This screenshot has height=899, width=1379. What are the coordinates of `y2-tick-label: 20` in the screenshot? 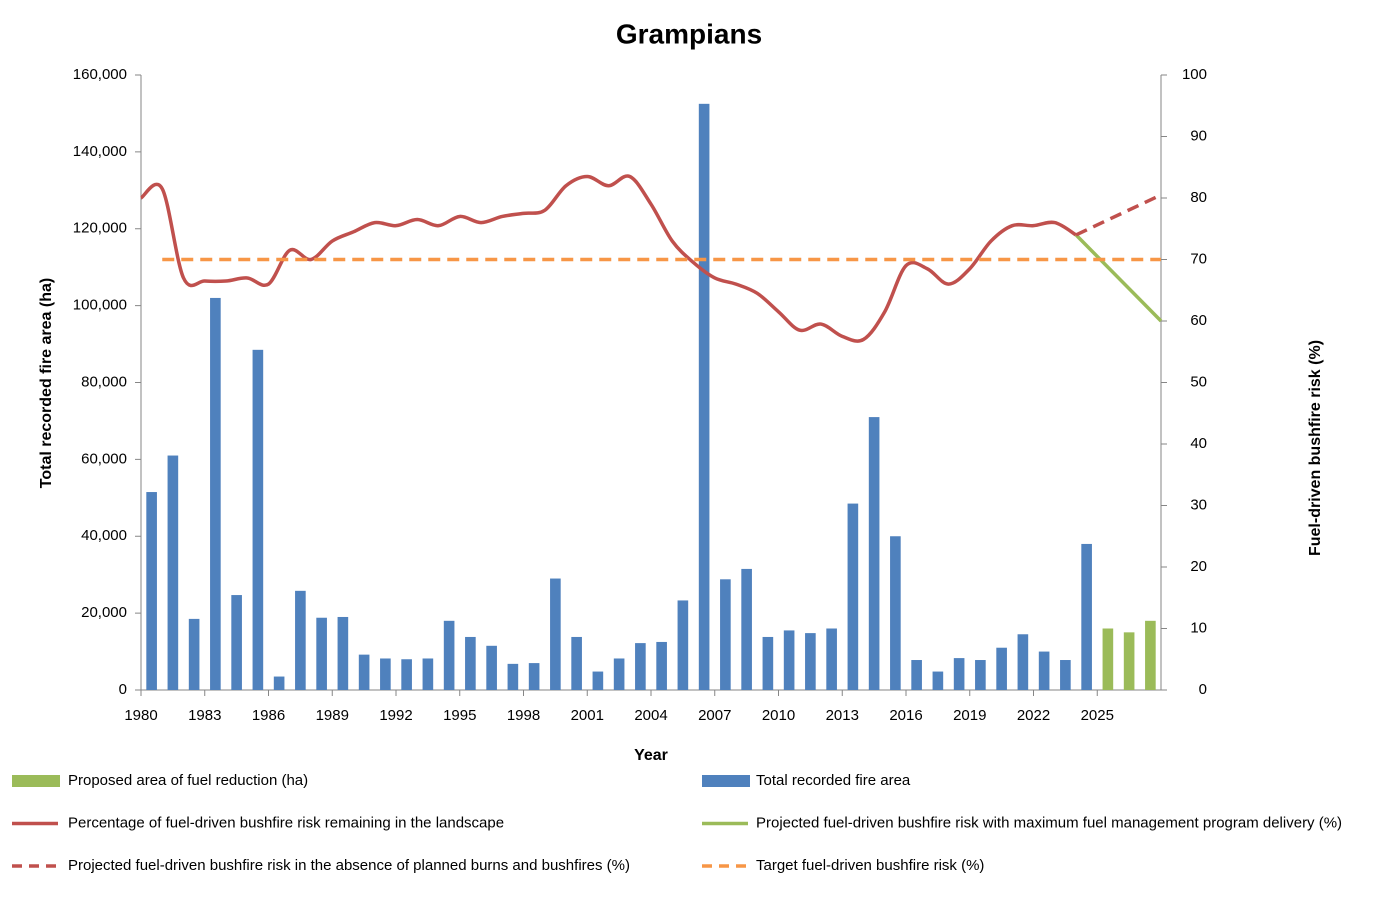 It's located at (1198, 566).